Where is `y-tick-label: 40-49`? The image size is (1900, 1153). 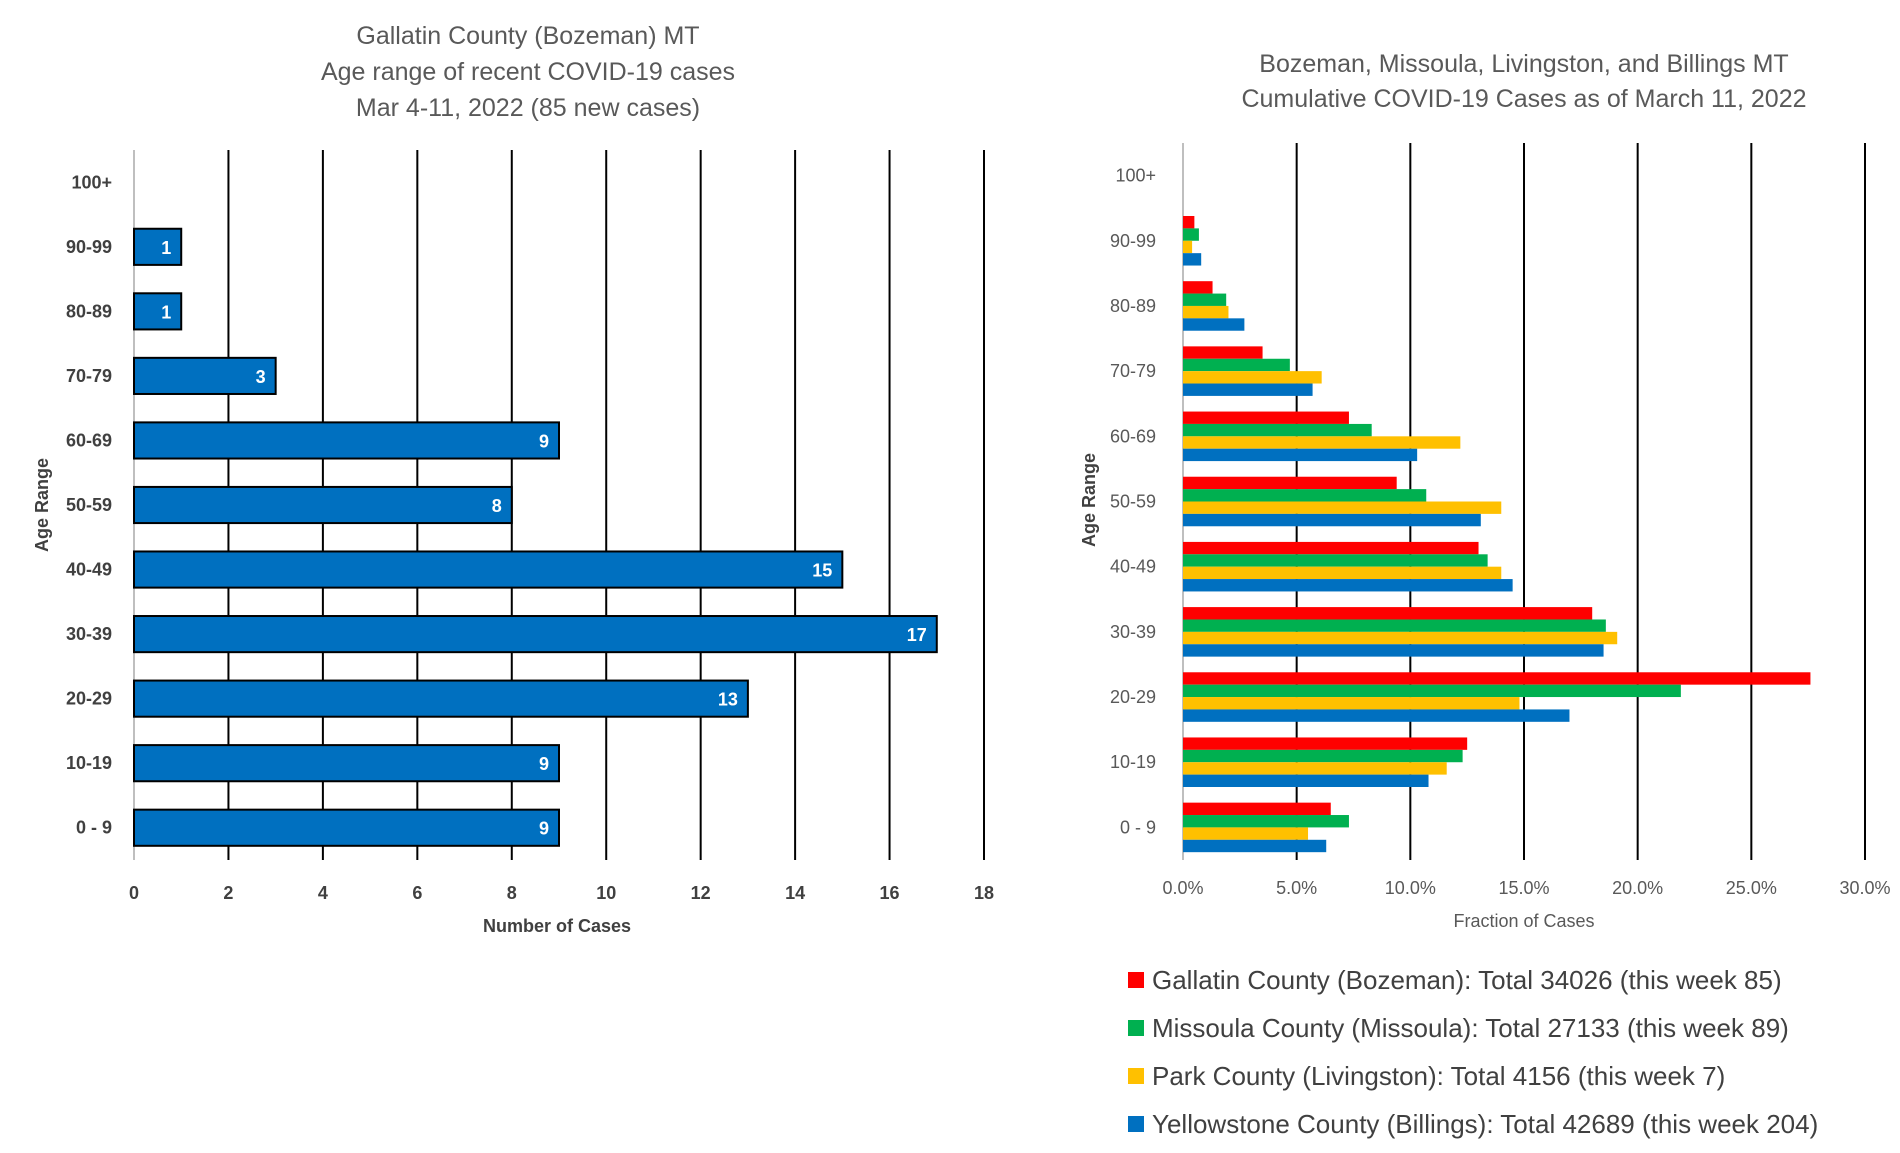
y-tick-label: 40-49 is located at coordinates (89, 570).